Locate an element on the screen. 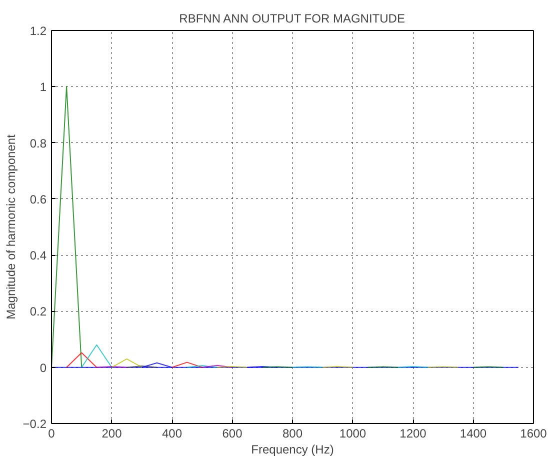 This screenshot has width=551, height=459. y-tick-label: 0.8 is located at coordinates (38, 143).